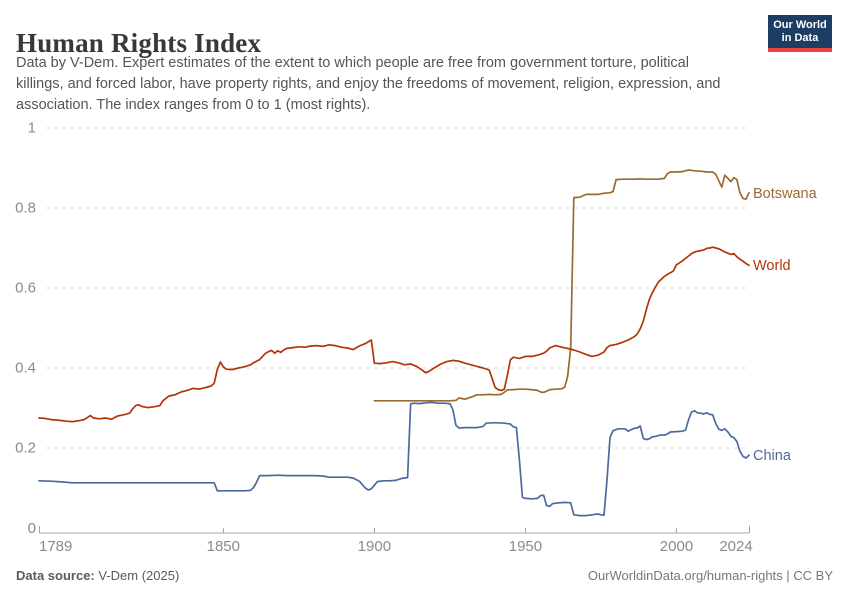  What do you see at coordinates (785, 194) in the screenshot?
I see `series-label-botswana: Botswana` at bounding box center [785, 194].